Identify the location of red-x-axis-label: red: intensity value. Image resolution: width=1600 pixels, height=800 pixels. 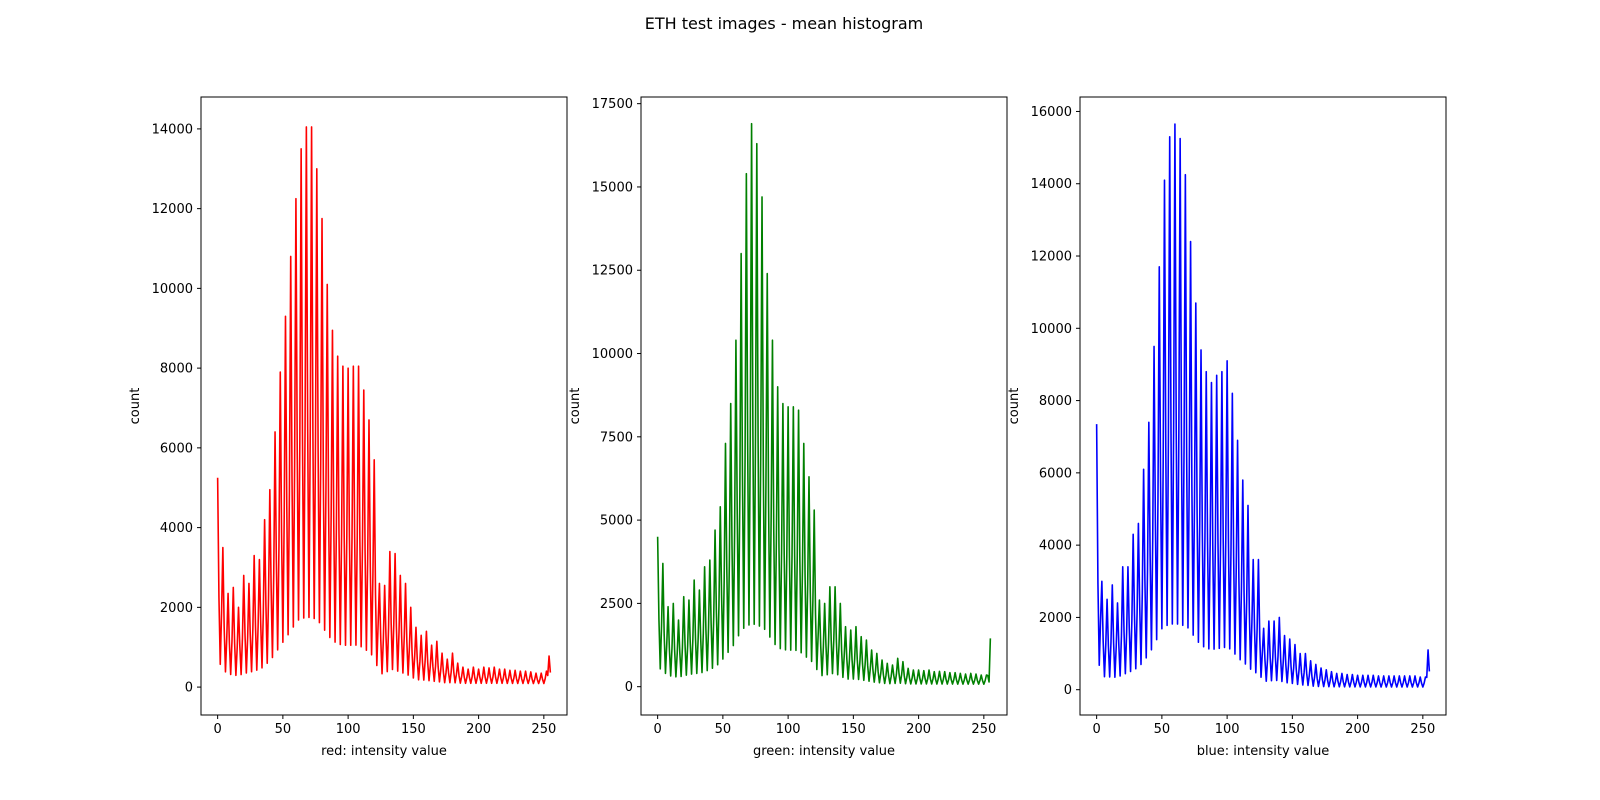
(384, 751).